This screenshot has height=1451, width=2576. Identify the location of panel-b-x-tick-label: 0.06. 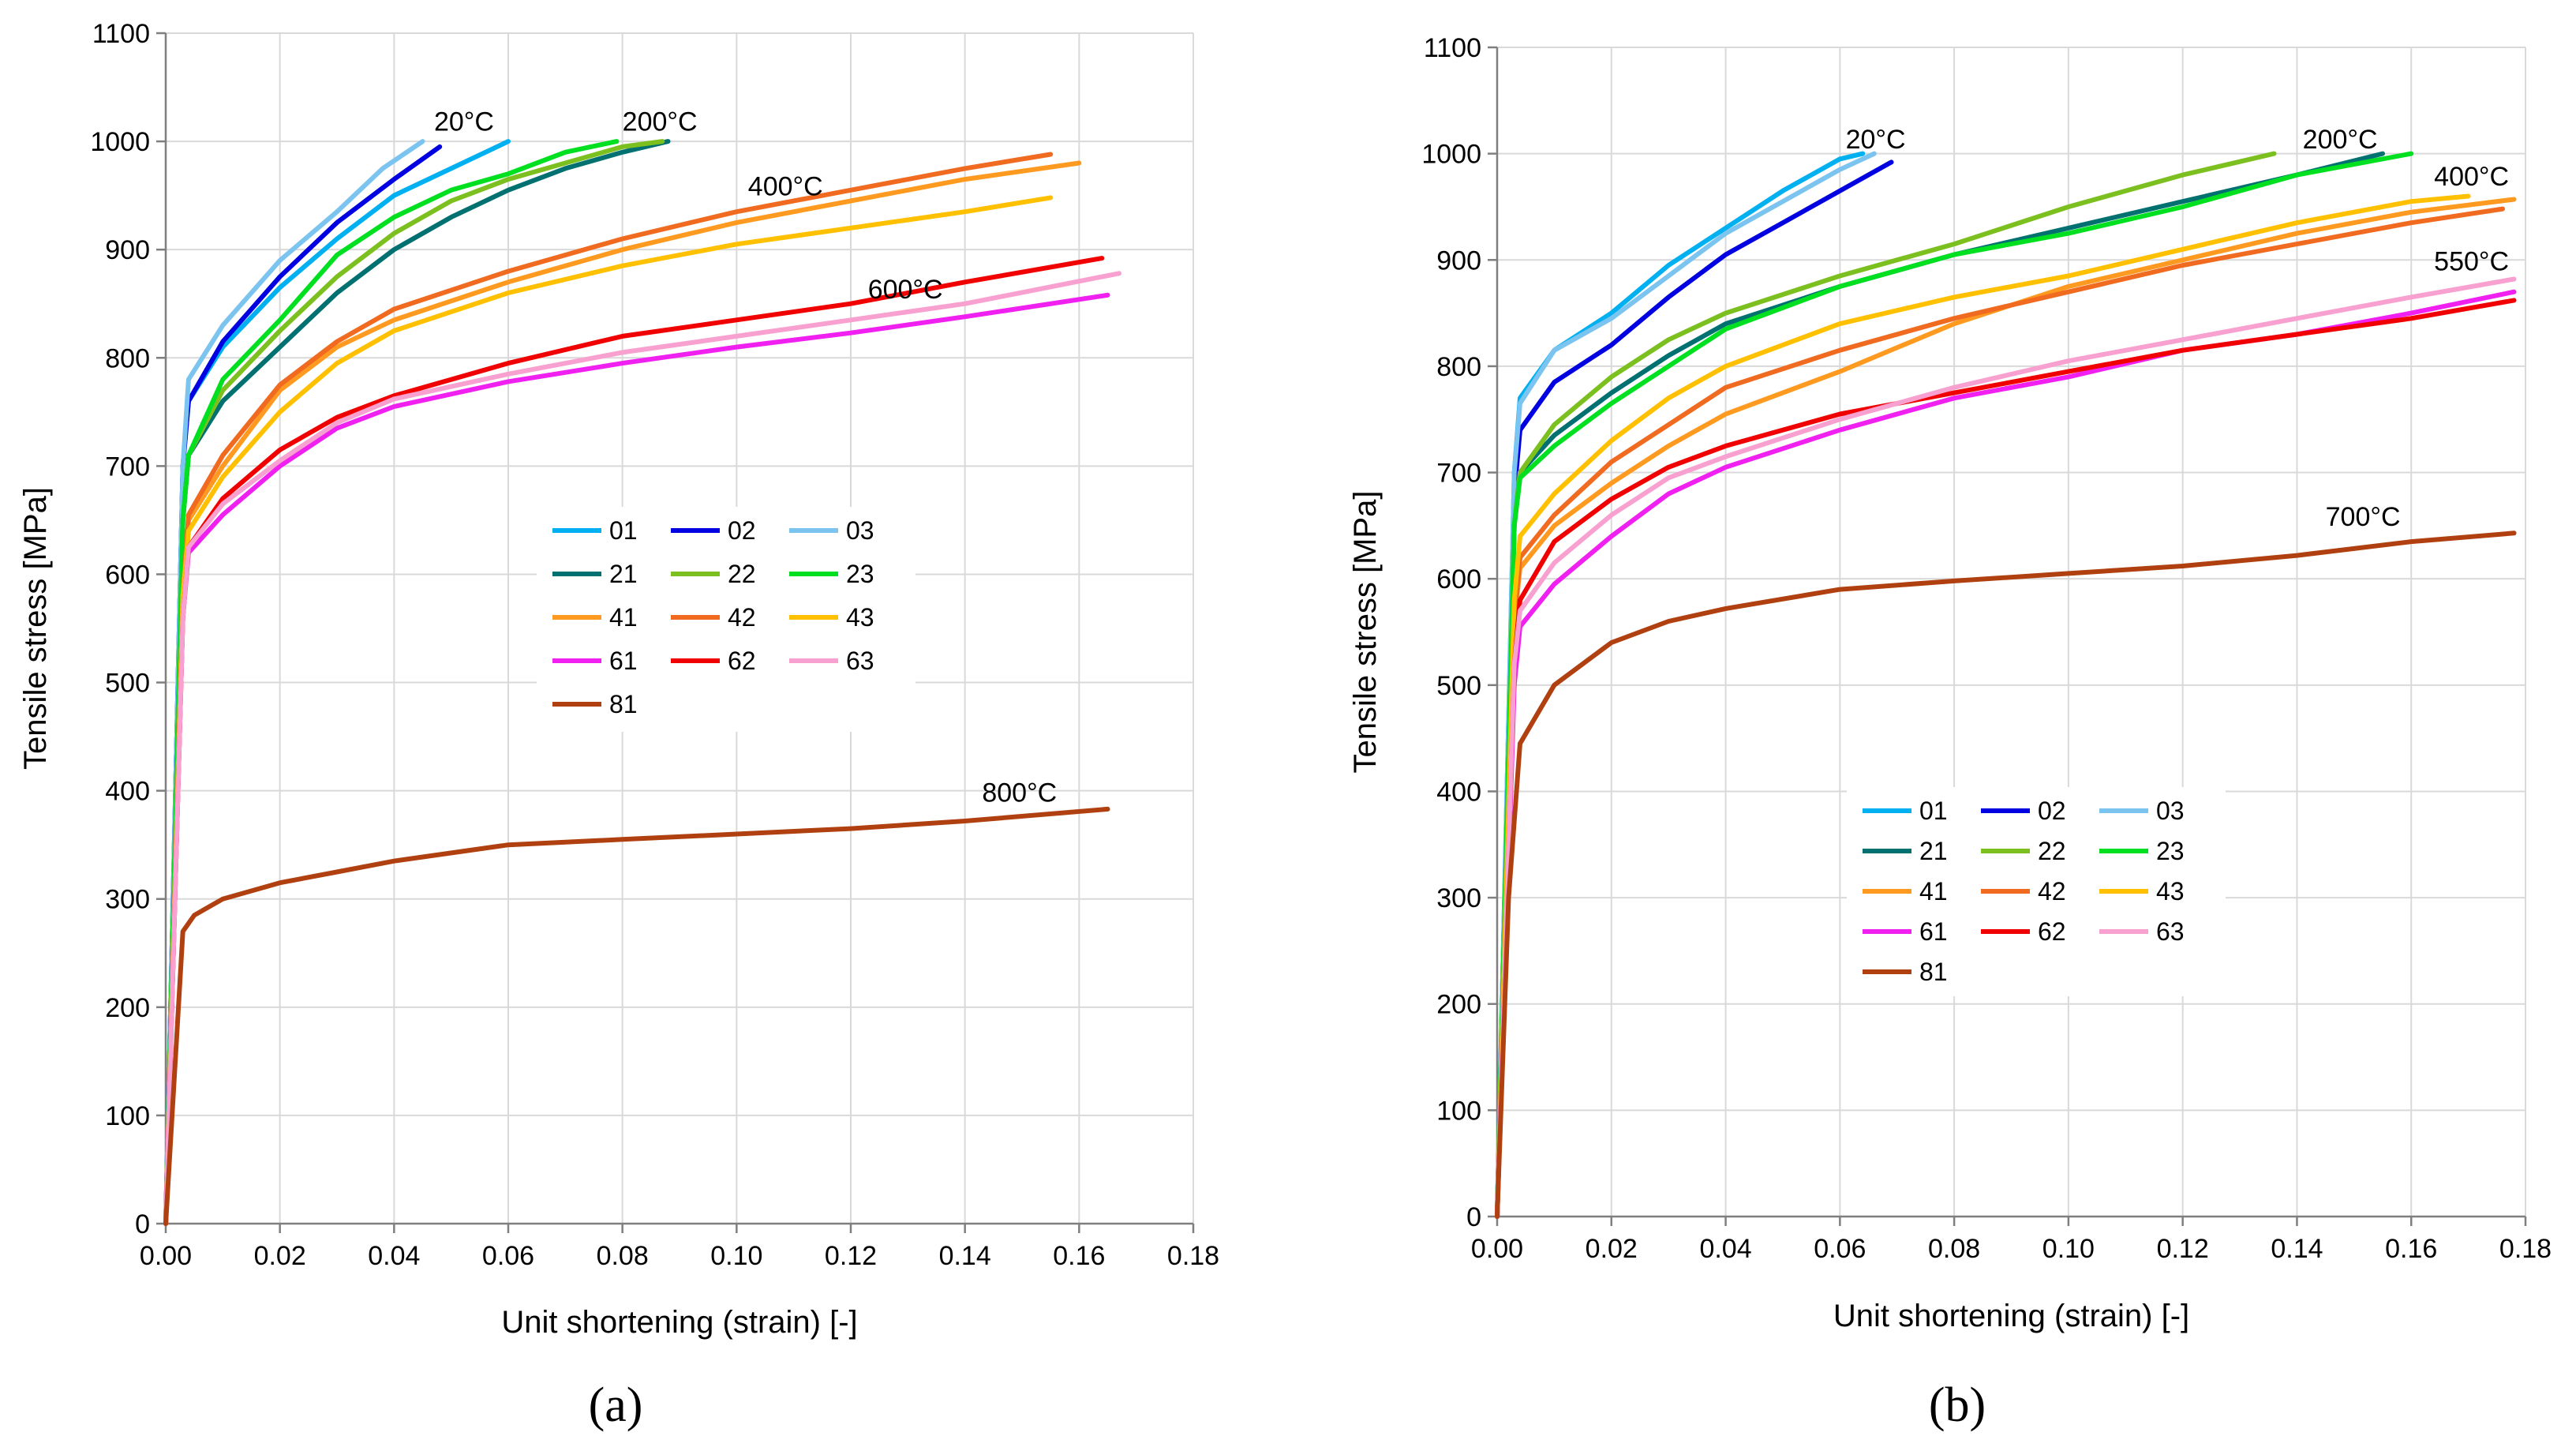
(1840, 1249).